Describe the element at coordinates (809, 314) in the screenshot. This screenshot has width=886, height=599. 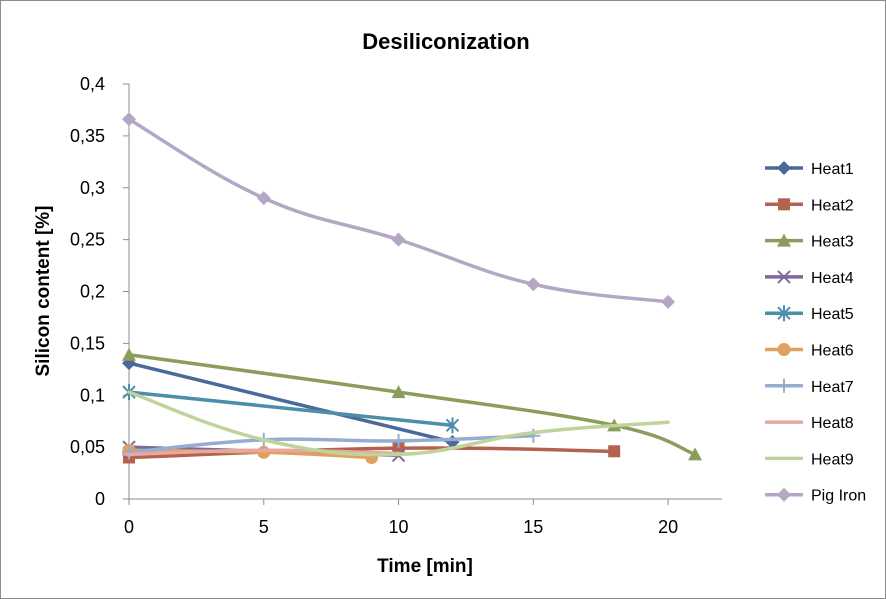
I see `legend-item-heat5: Heat5` at that location.